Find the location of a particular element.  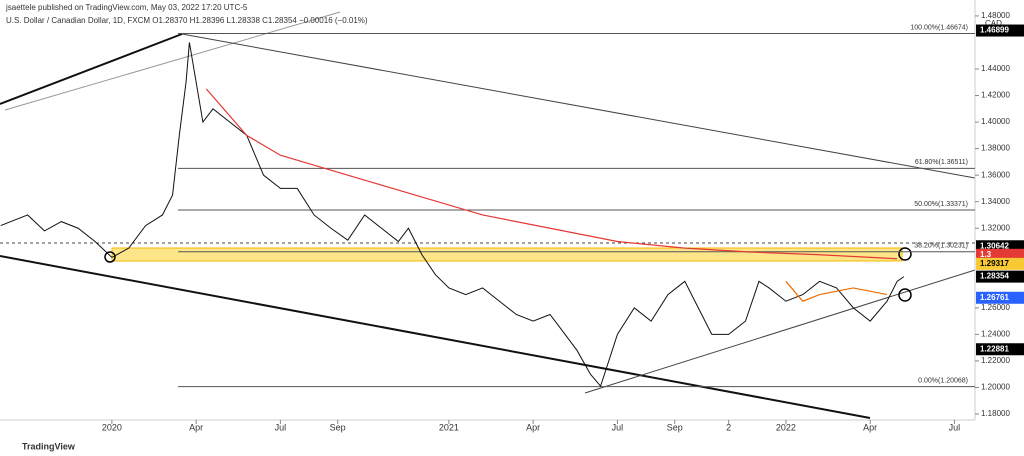

price-tag-label: 1.3 is located at coordinates (986, 254).